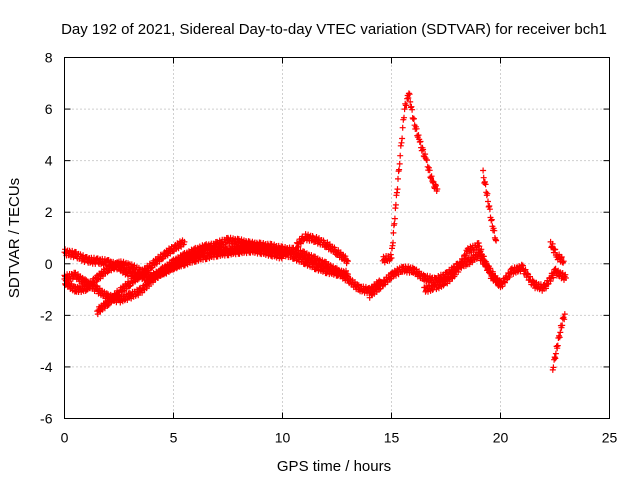  What do you see at coordinates (65, 438) in the screenshot?
I see `x-tick-label: 0` at bounding box center [65, 438].